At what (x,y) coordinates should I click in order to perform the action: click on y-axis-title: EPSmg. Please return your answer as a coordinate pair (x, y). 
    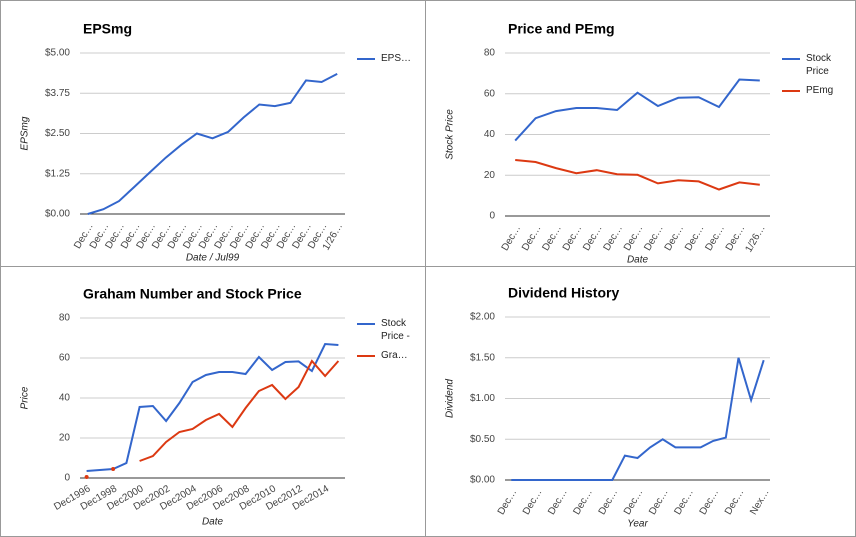
    Looking at the image, I should click on (25, 133).